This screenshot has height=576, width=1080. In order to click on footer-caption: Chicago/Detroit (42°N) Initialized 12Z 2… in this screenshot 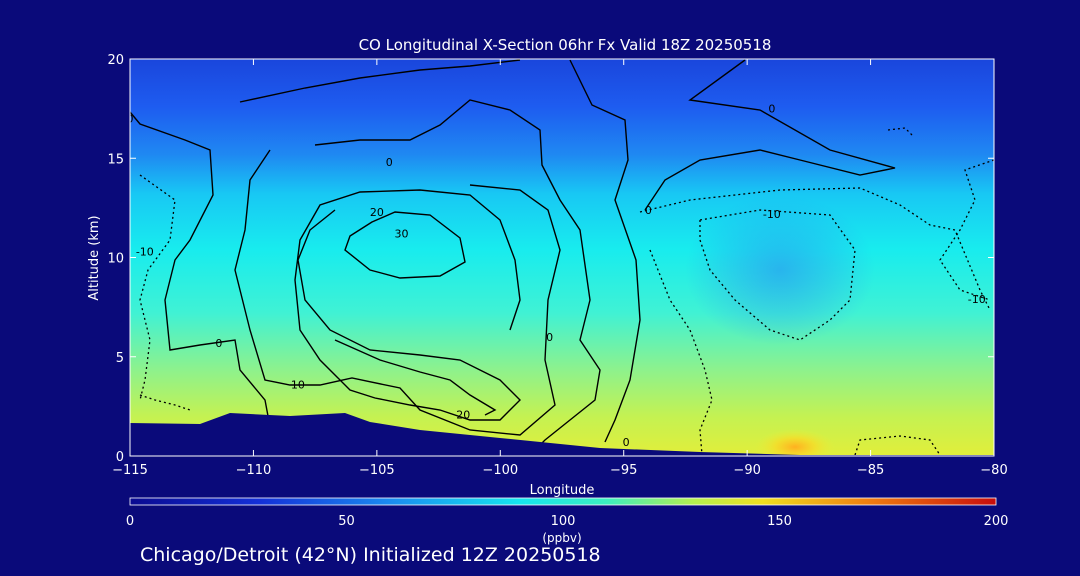, I will do `click(370, 555)`.